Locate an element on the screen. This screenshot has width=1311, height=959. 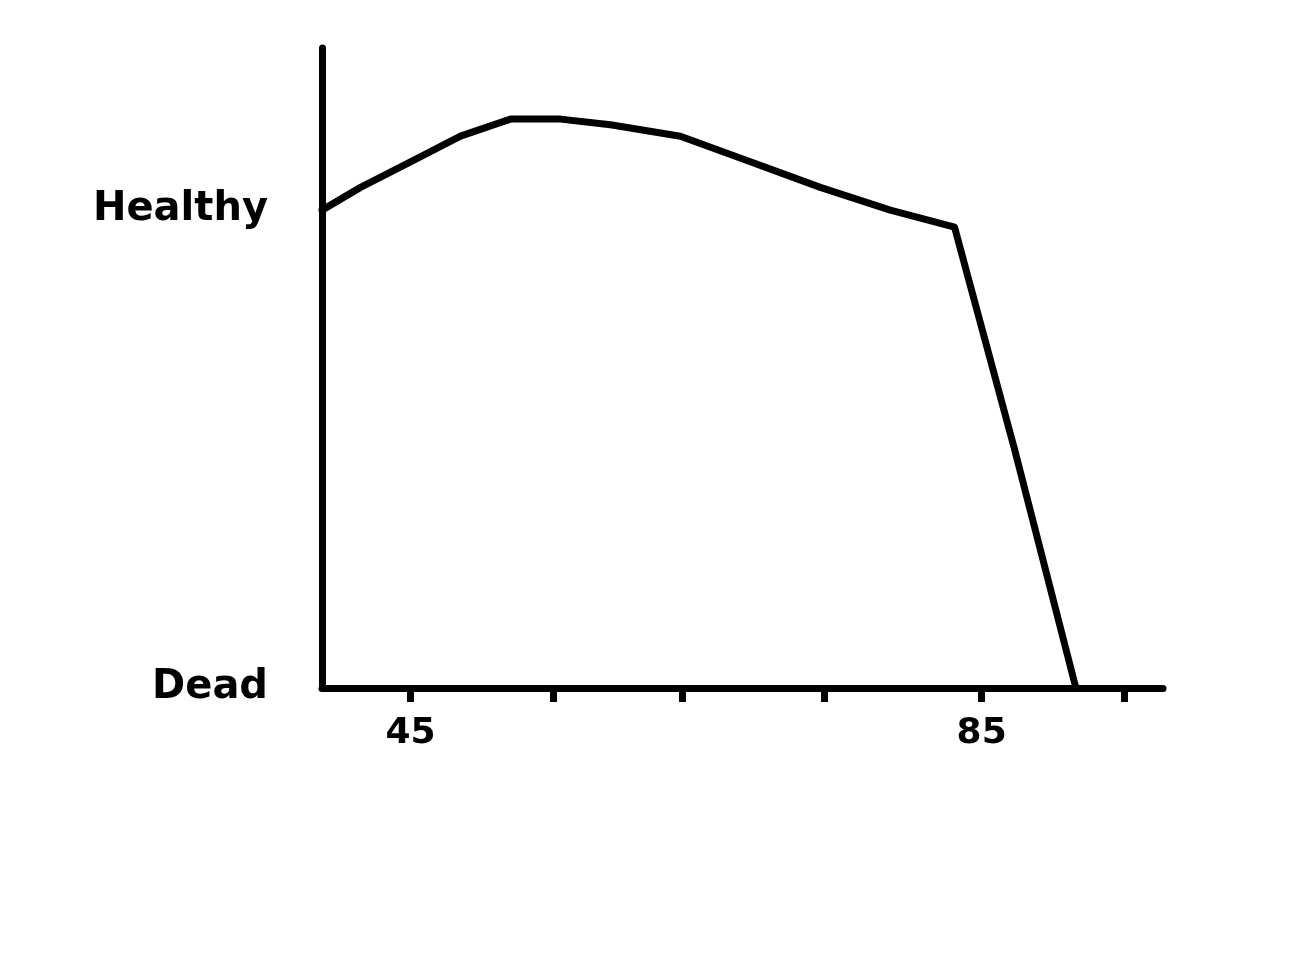
text: Healthy is located at coordinates (180, 206).